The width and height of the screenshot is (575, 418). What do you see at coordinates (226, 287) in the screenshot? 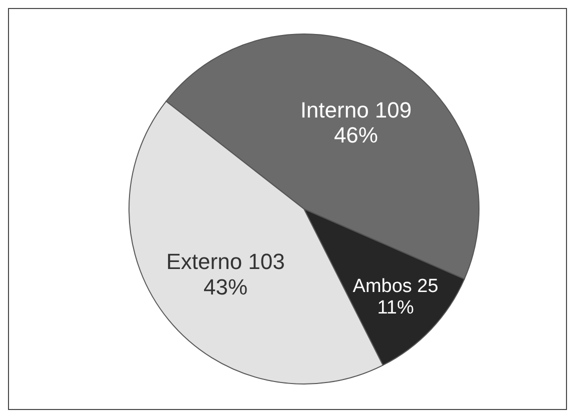
I see `data-label: 43%` at bounding box center [226, 287].